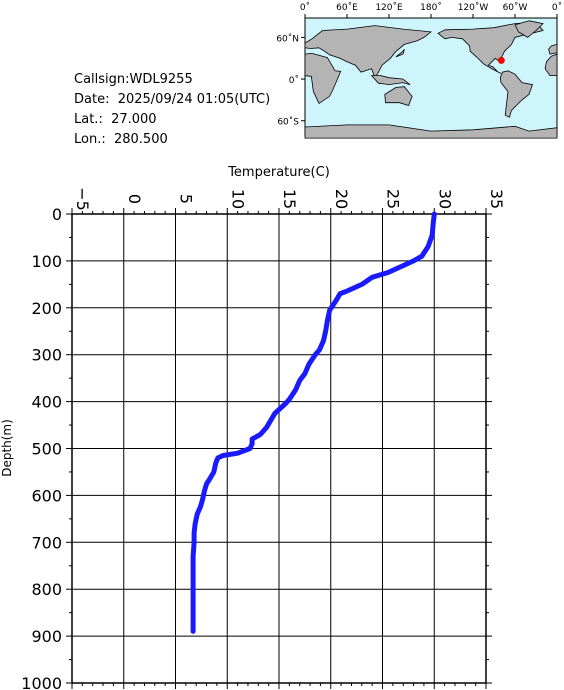  Describe the element at coordinates (390, 80) in the screenshot. I see `indonesia-landmass` at that location.